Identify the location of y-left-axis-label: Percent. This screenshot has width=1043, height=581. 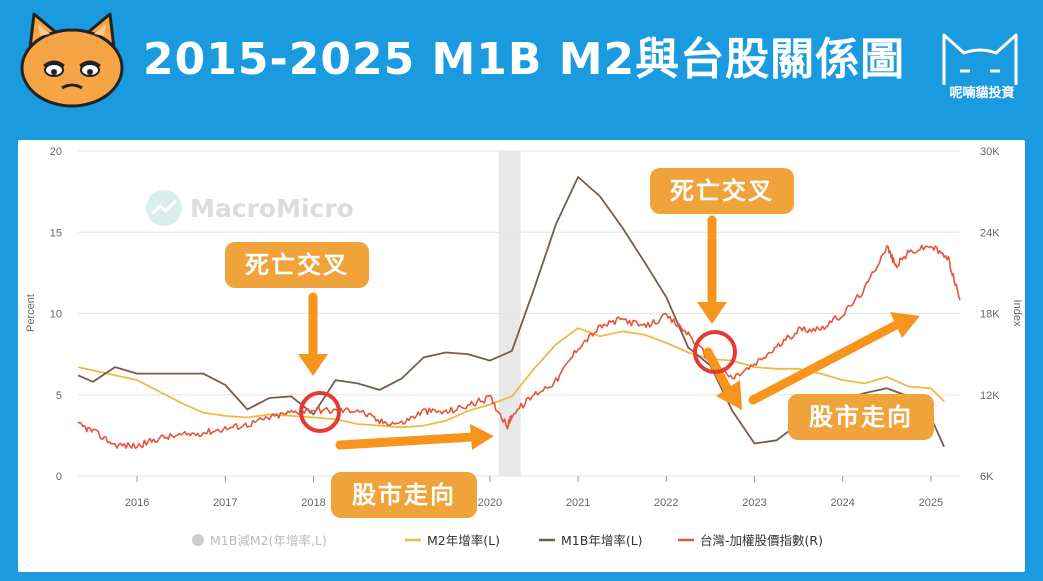
(31, 313).